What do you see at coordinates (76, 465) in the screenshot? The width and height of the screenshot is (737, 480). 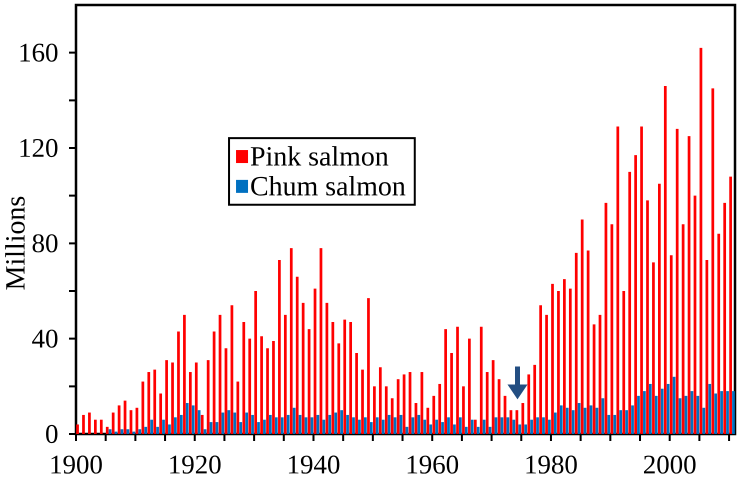 I see `x-tick-label: 1900` at bounding box center [76, 465].